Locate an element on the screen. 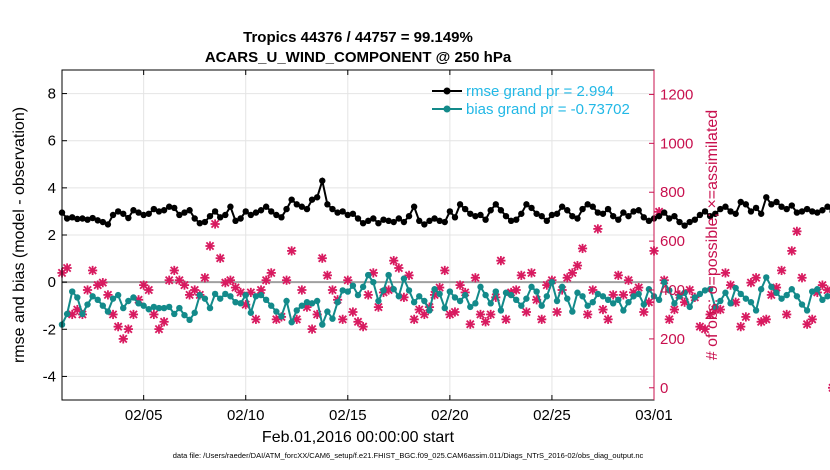  legend-rmse-marker is located at coordinates (447, 91).